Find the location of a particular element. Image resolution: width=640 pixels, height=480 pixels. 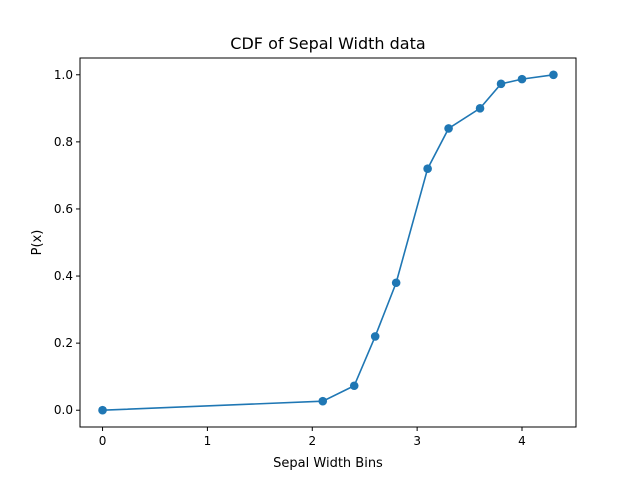

y-axis: 0.0 0.2 0.4 0.6 0.8 1.0 is located at coordinates (67, 242).